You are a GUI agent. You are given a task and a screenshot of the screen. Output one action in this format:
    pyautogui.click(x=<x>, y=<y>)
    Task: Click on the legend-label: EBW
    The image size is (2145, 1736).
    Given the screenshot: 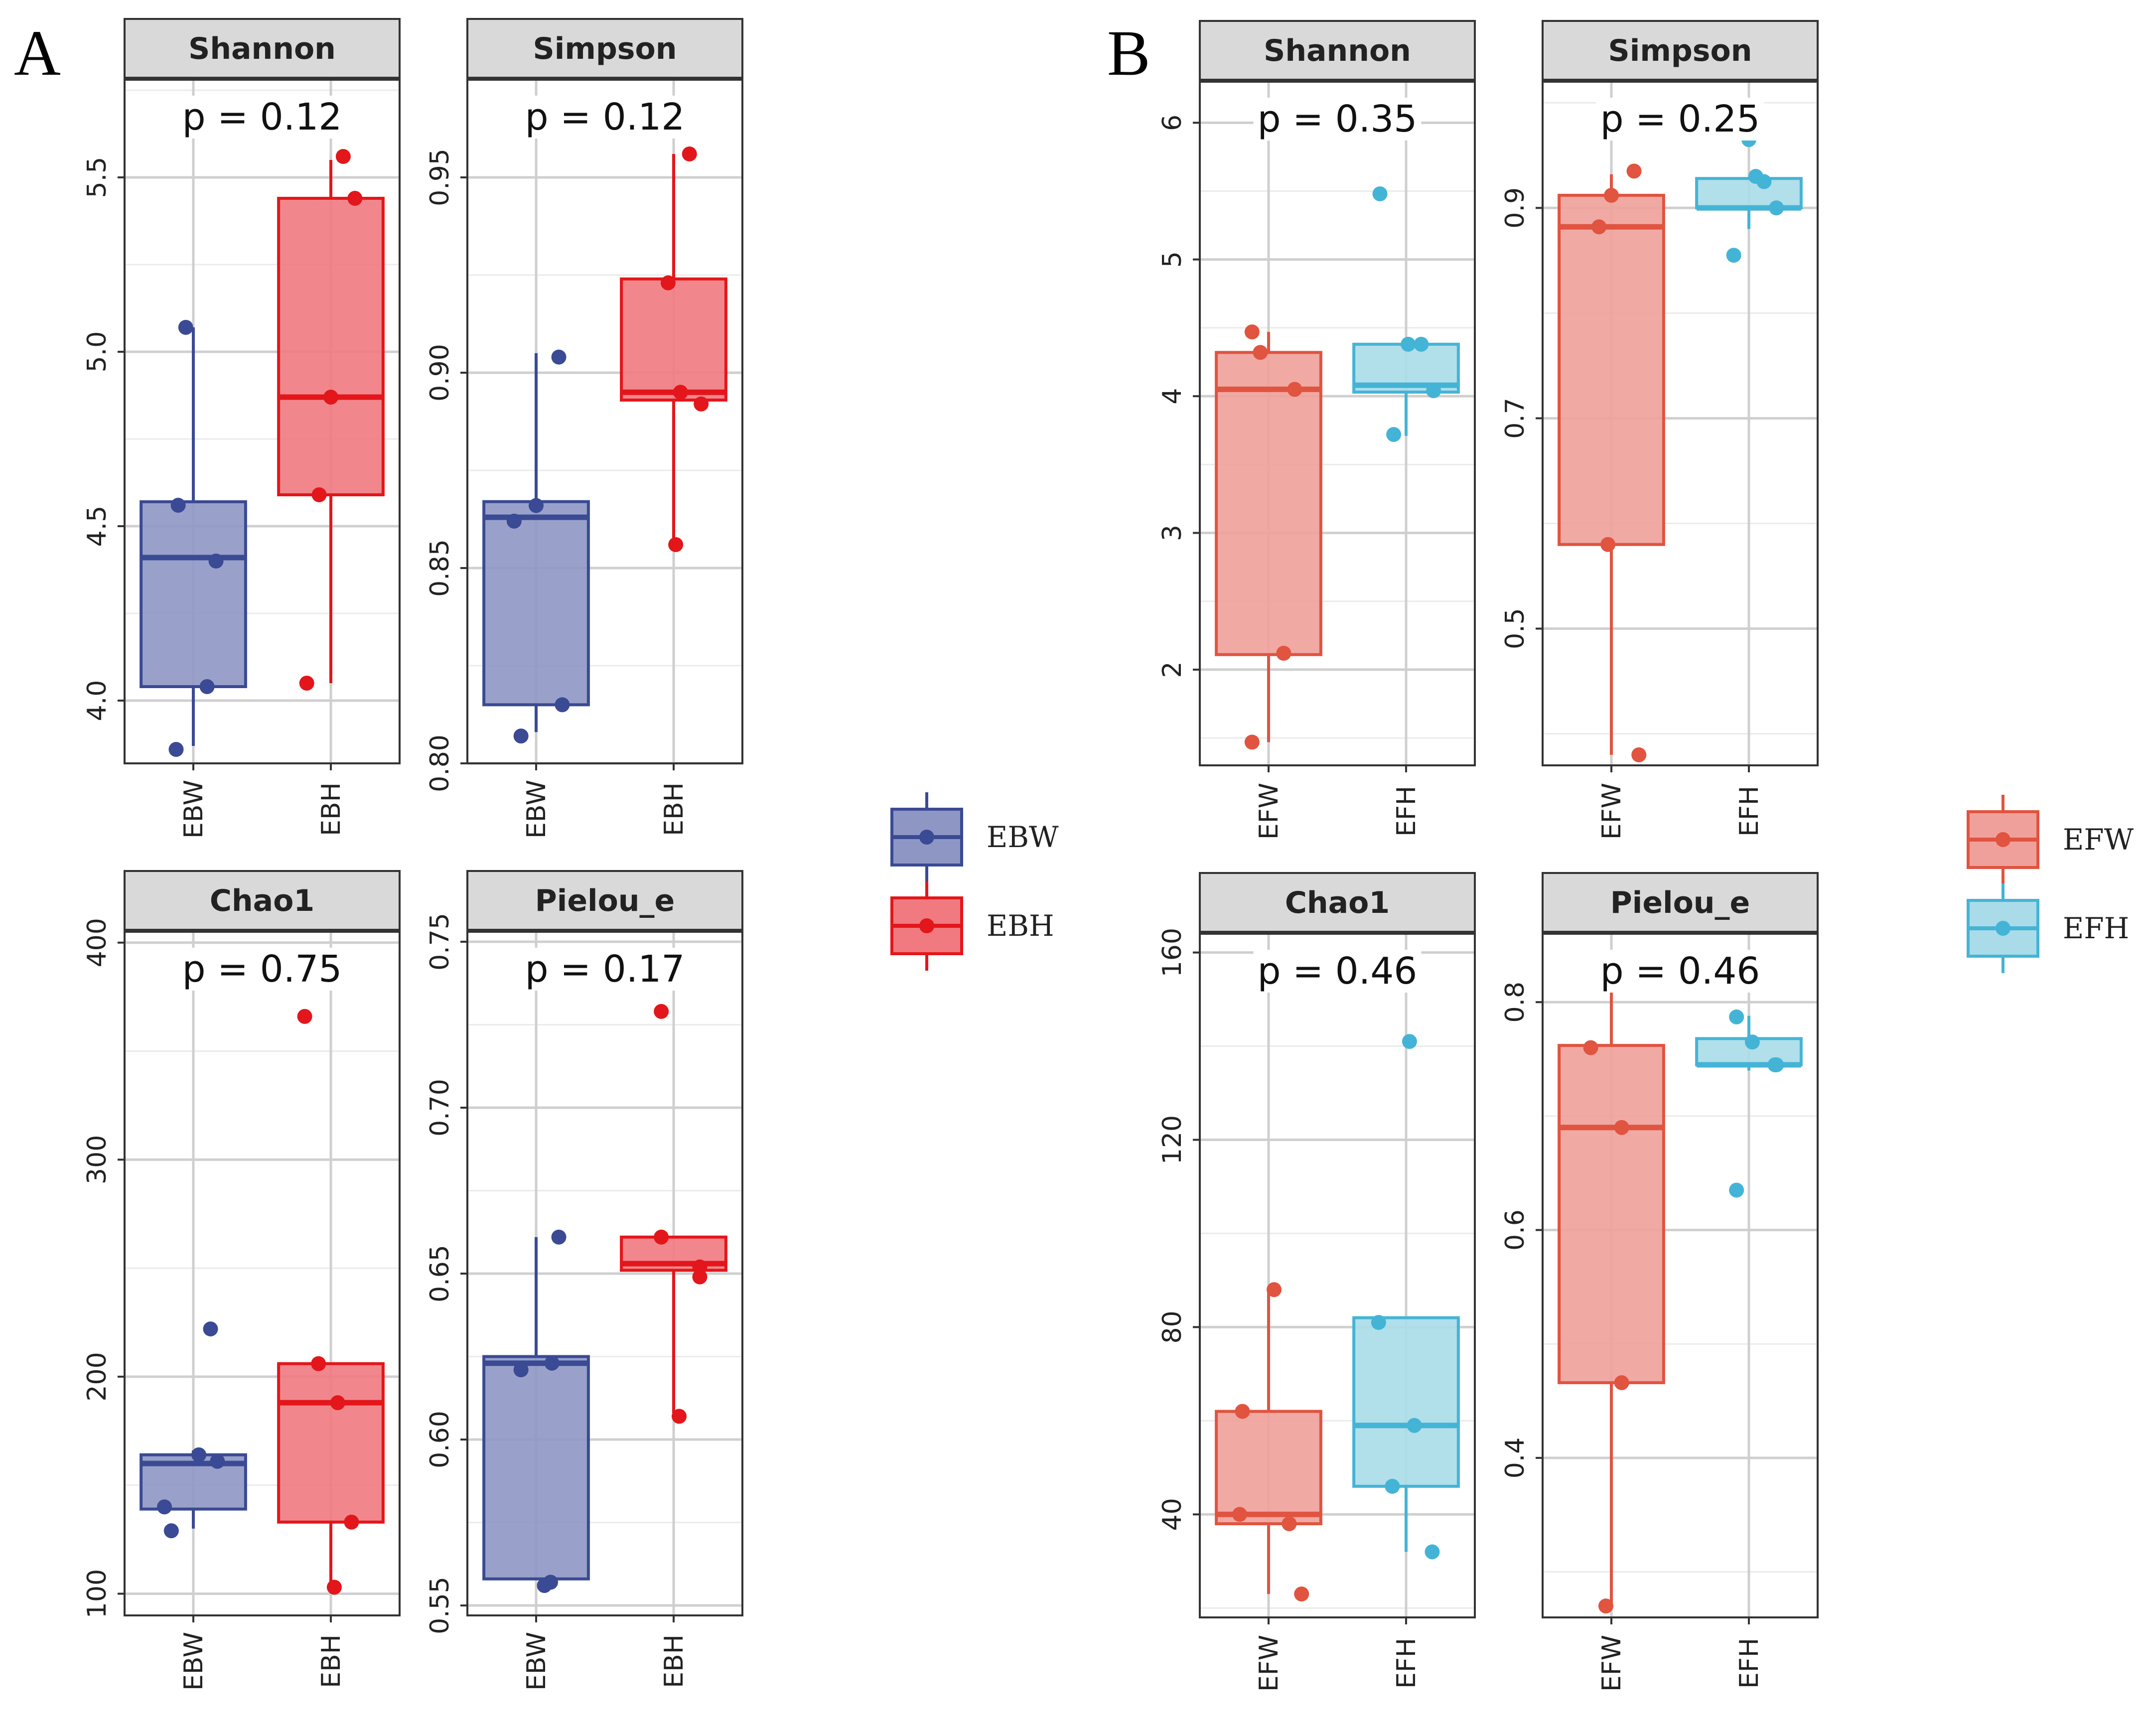 What is the action you would take?
    pyautogui.click(x=1023, y=837)
    